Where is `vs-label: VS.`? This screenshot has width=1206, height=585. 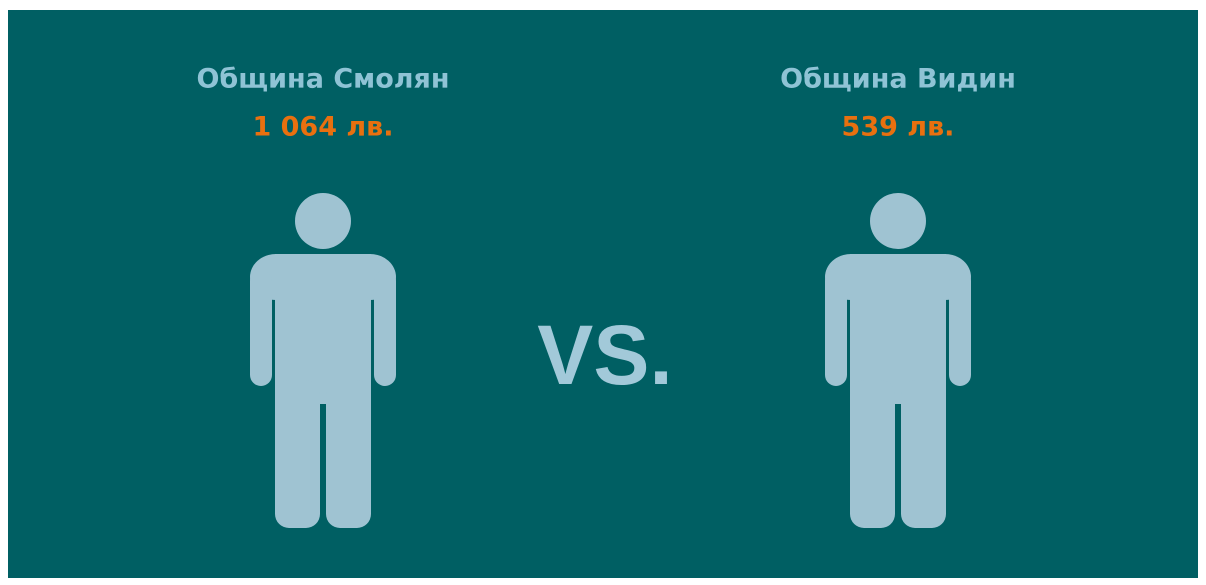 vs-label: VS. is located at coordinates (604, 355).